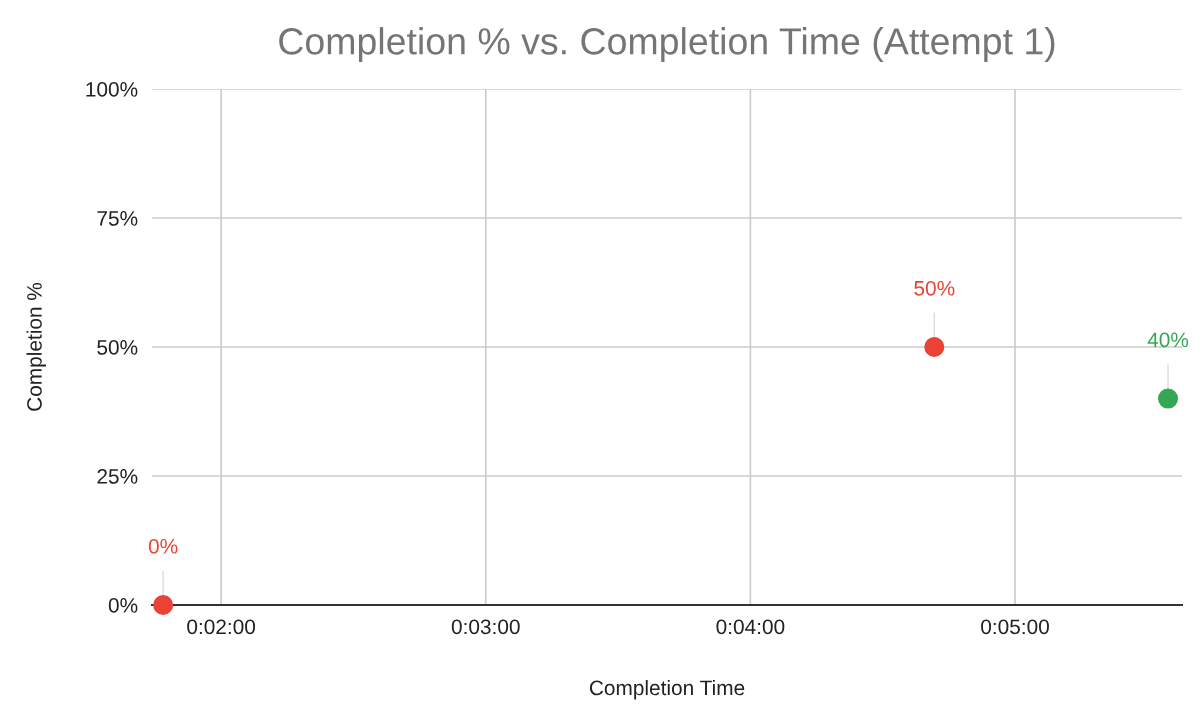  Describe the element at coordinates (667, 45) in the screenshot. I see `chart-title: Completion % vs. Completion Time (Attempt 1)` at that location.